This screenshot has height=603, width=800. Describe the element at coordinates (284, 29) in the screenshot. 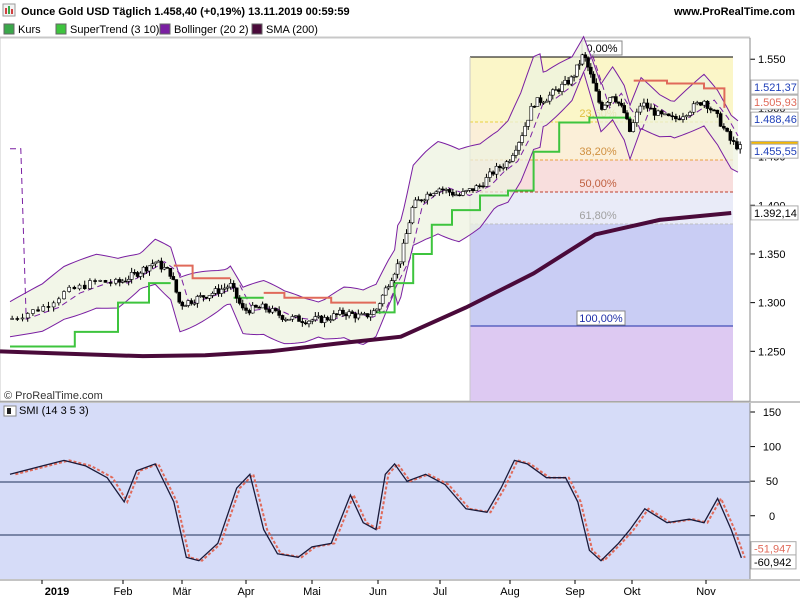

I see `legend-item-3: SMA (200)` at that location.